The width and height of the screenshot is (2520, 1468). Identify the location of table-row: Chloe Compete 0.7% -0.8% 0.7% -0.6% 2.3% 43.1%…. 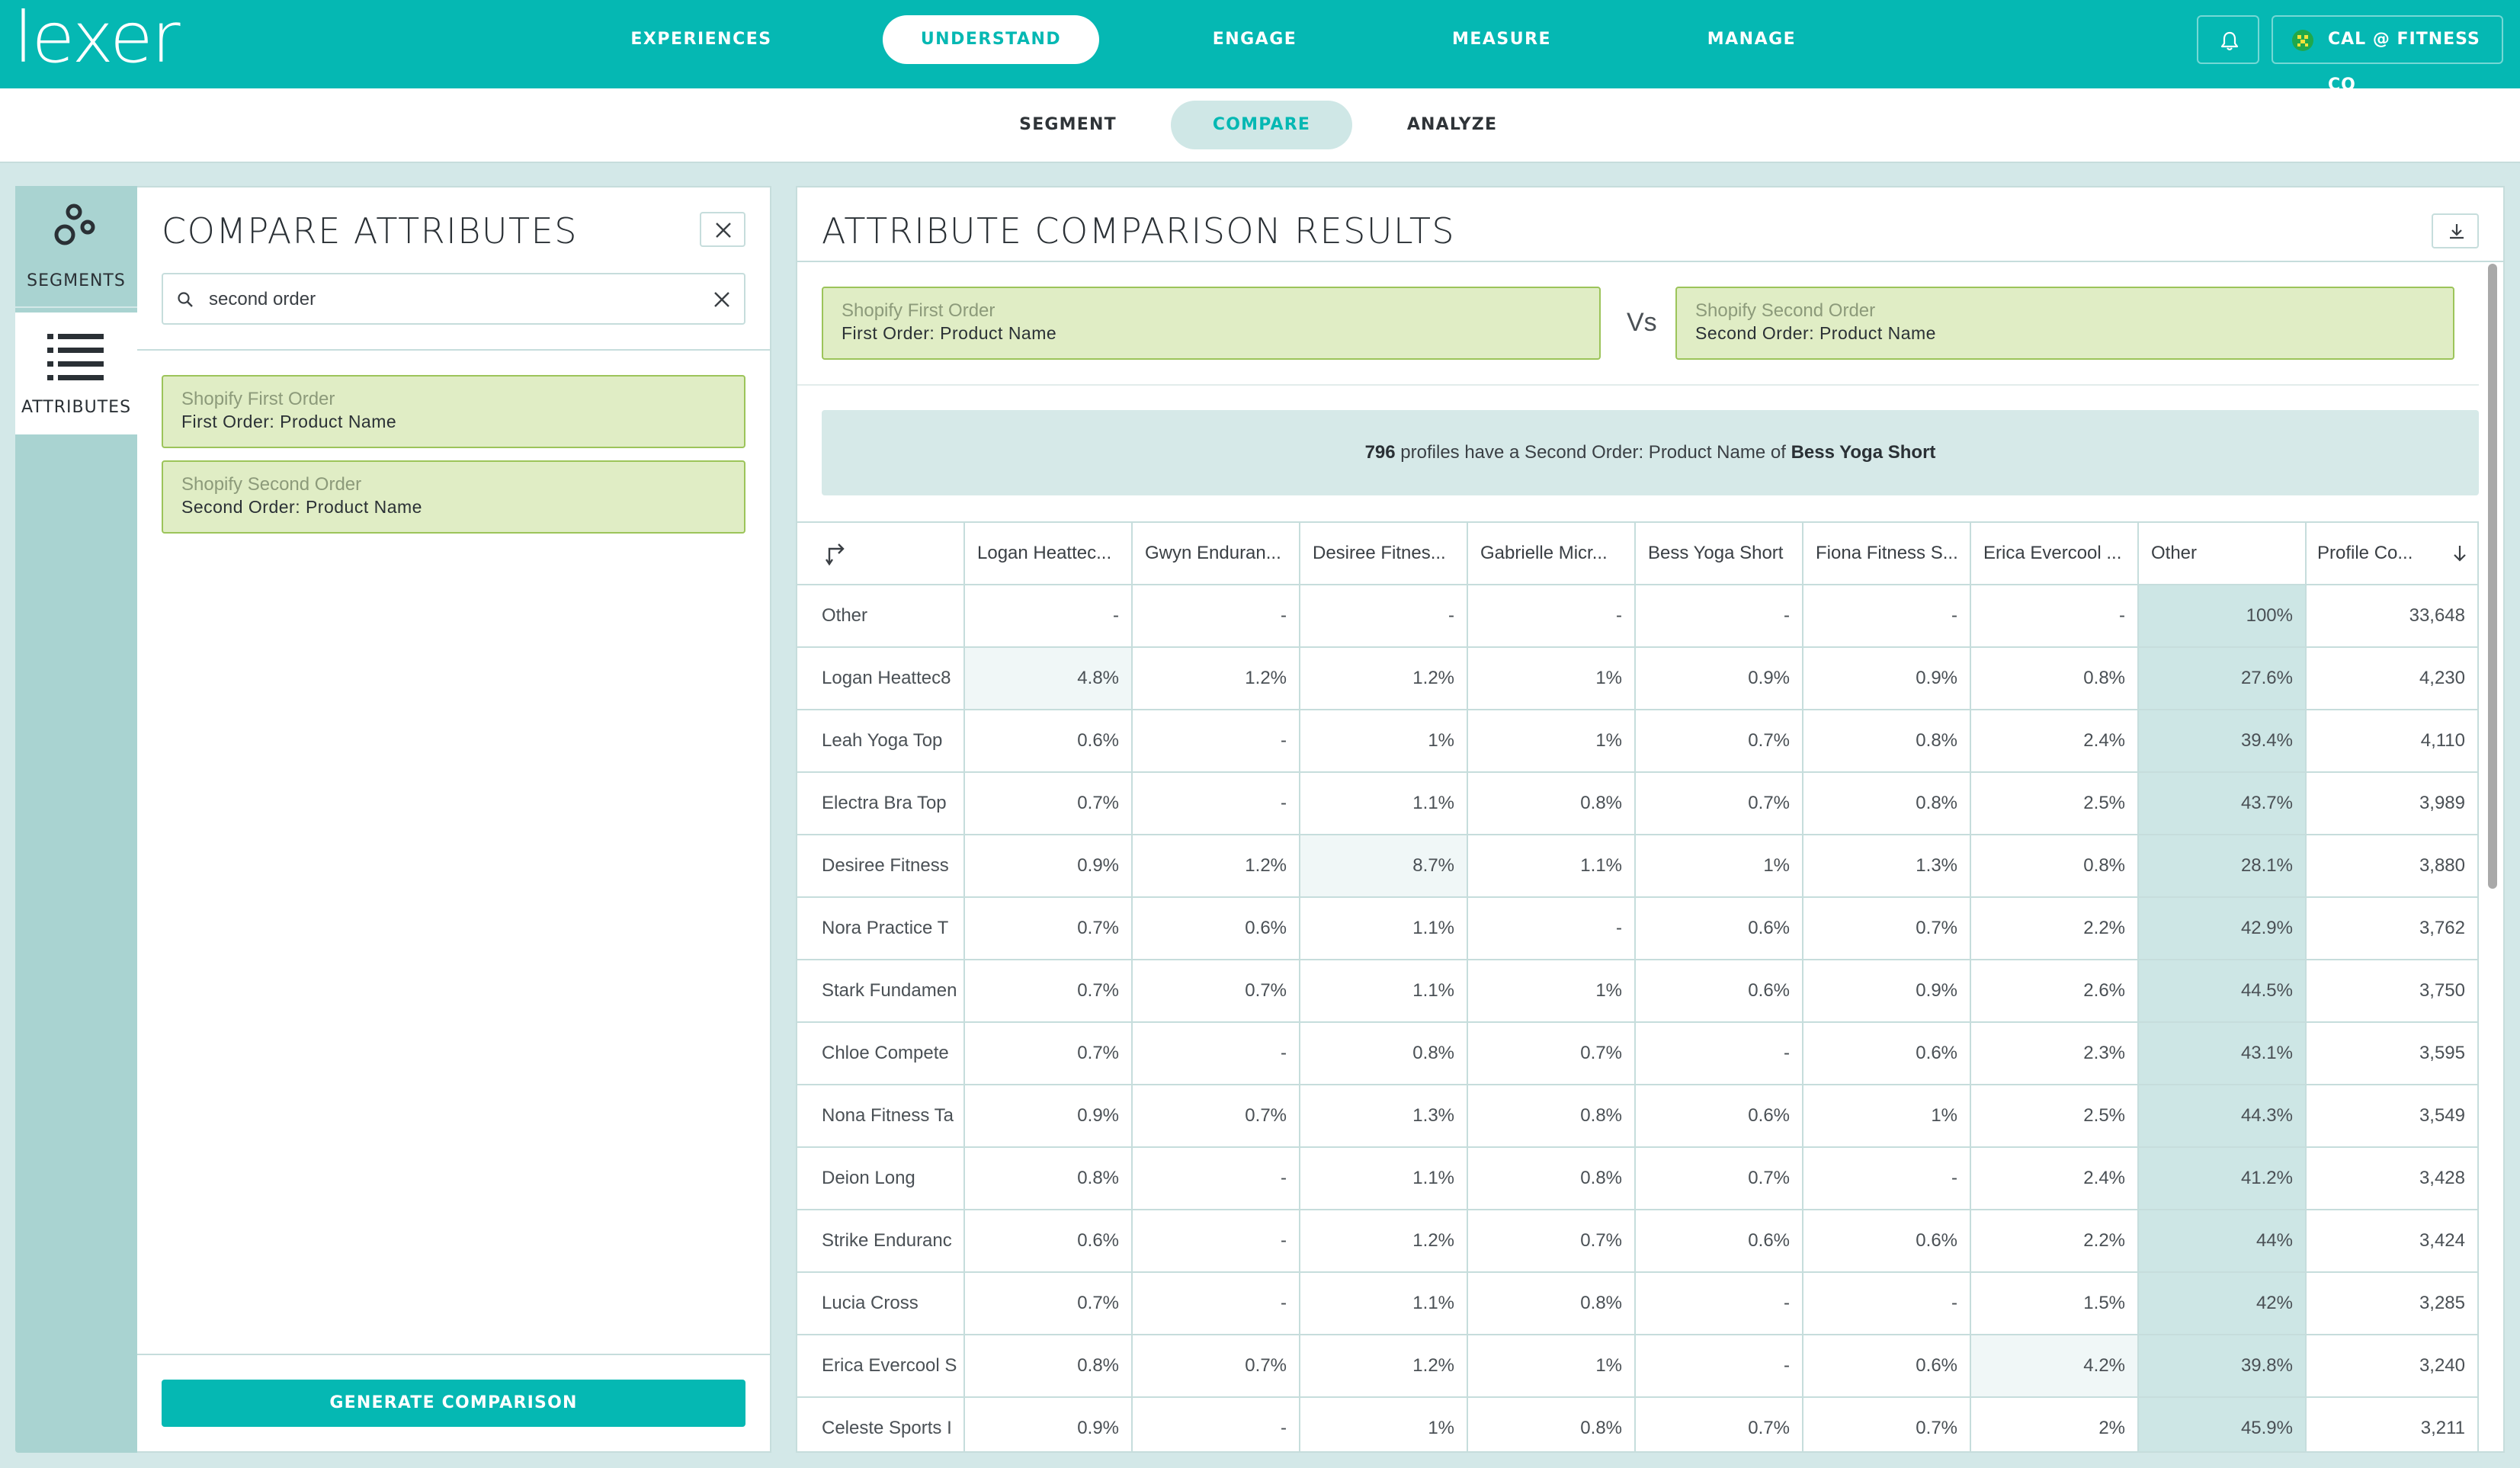
(1638, 1052).